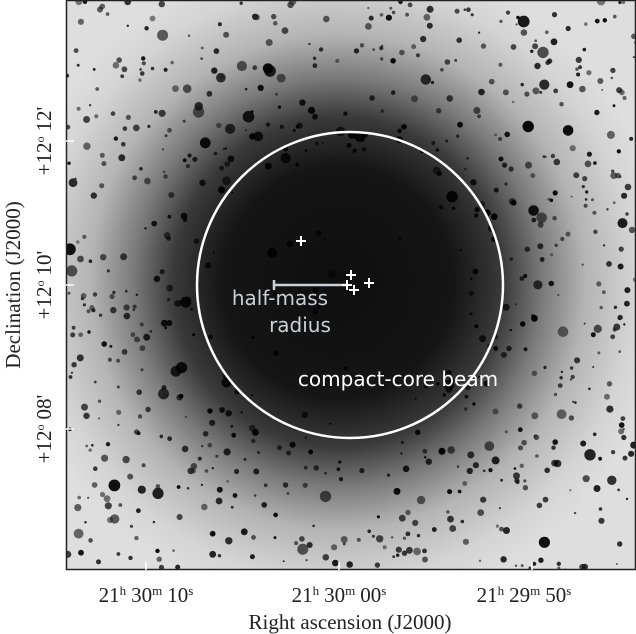 This screenshot has height=634, width=636. Describe the element at coordinates (347, 285) in the screenshot. I see `marker-plus` at that location.